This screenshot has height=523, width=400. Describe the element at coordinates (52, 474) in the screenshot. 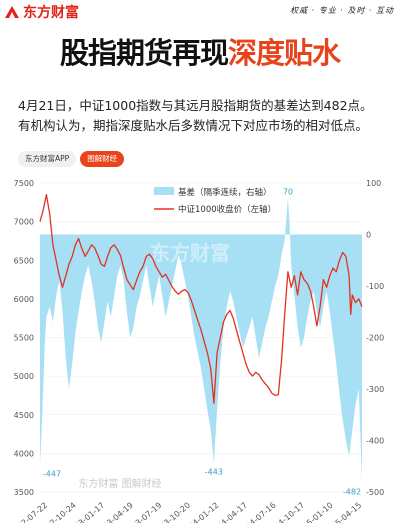

I see `basis-annotation: -447` at that location.